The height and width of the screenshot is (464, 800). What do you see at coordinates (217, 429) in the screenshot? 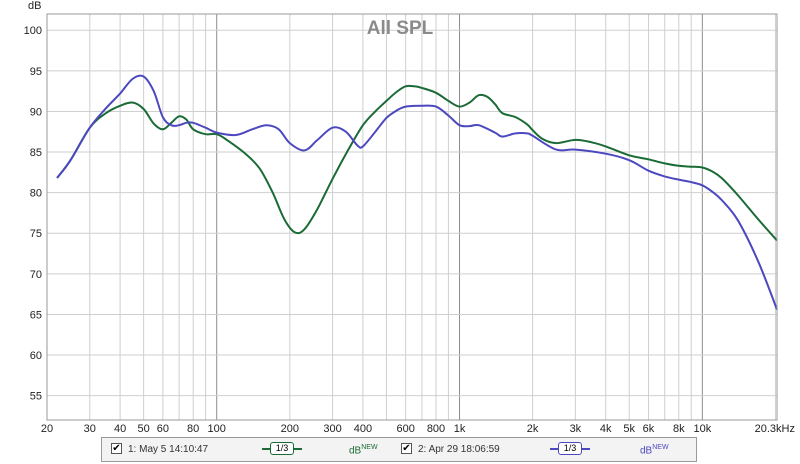
I see `x-tick-label: 100` at bounding box center [217, 429].